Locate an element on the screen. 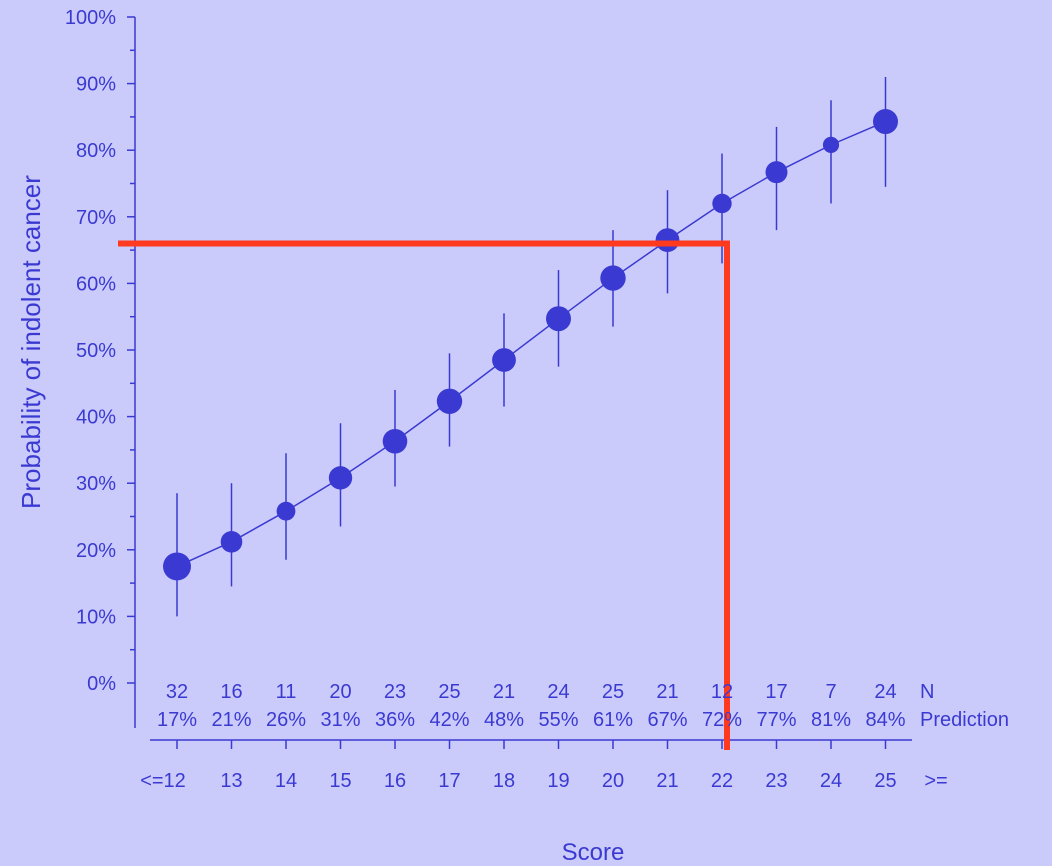  prediction-value: 55% is located at coordinates (558, 720).